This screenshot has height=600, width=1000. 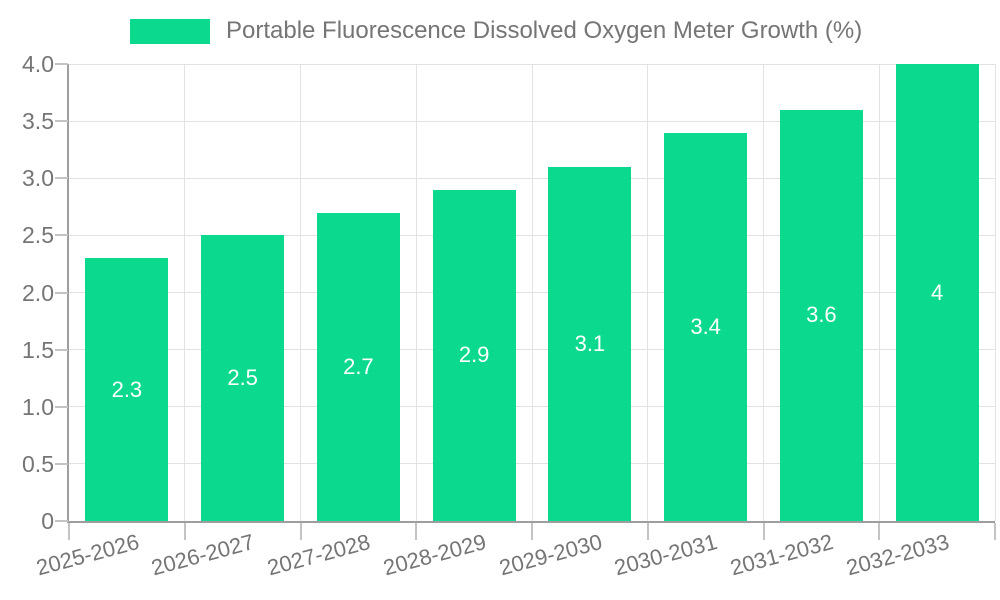 I want to click on bar-value-label: 2.3, so click(x=127, y=389).